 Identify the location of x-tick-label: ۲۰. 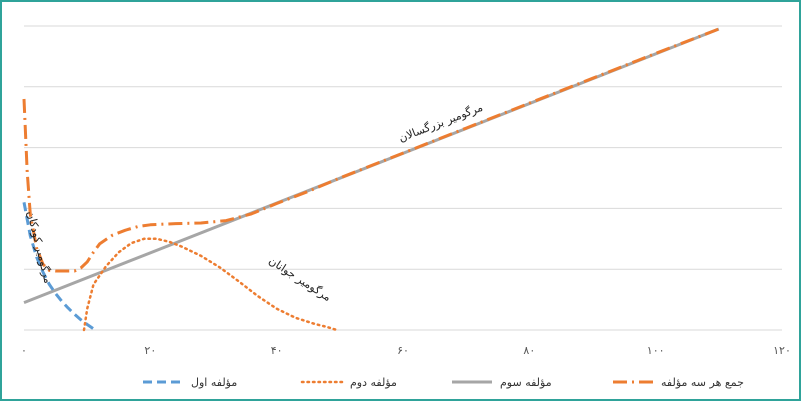
(150, 350).